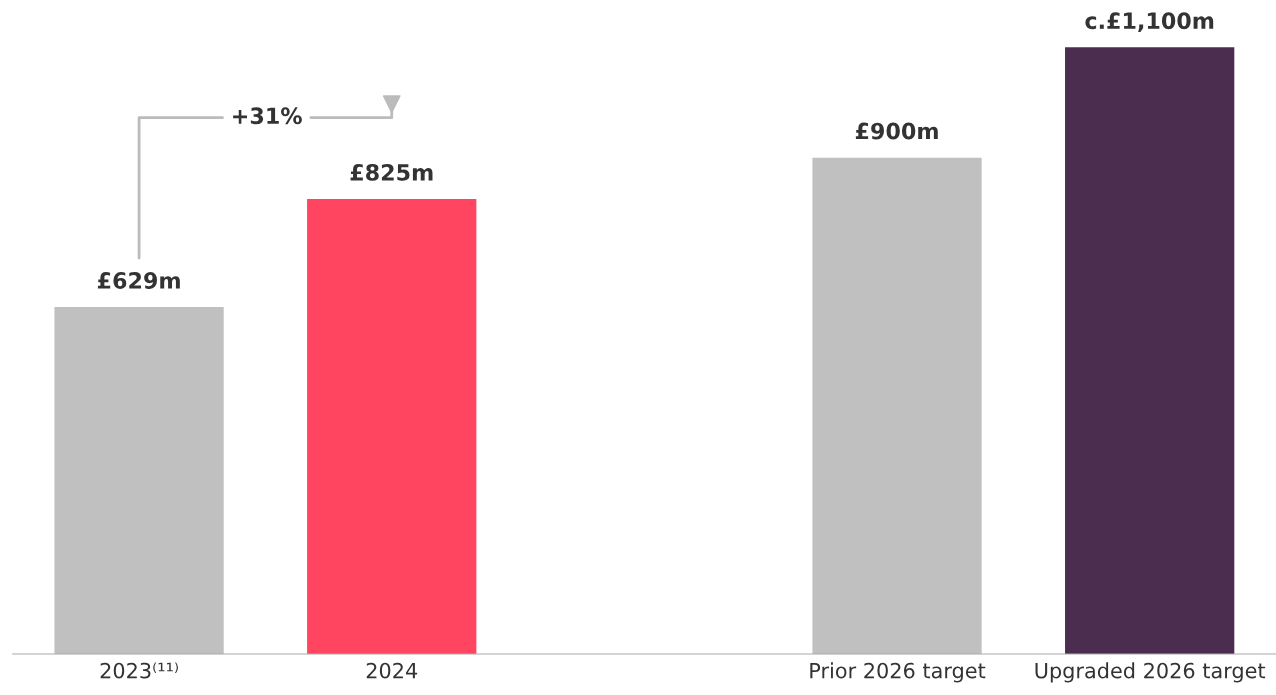  Describe the element at coordinates (896, 131) in the screenshot. I see `data-label: £900m` at that location.